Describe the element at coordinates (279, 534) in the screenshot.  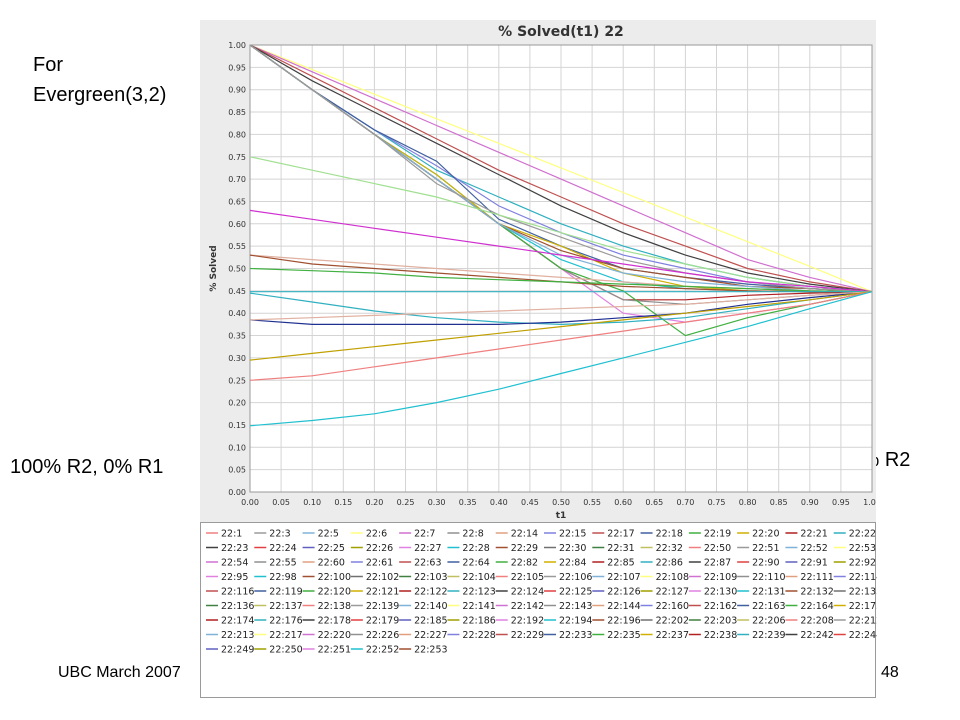
I see `legend-entry-label: 22:3` at that location.